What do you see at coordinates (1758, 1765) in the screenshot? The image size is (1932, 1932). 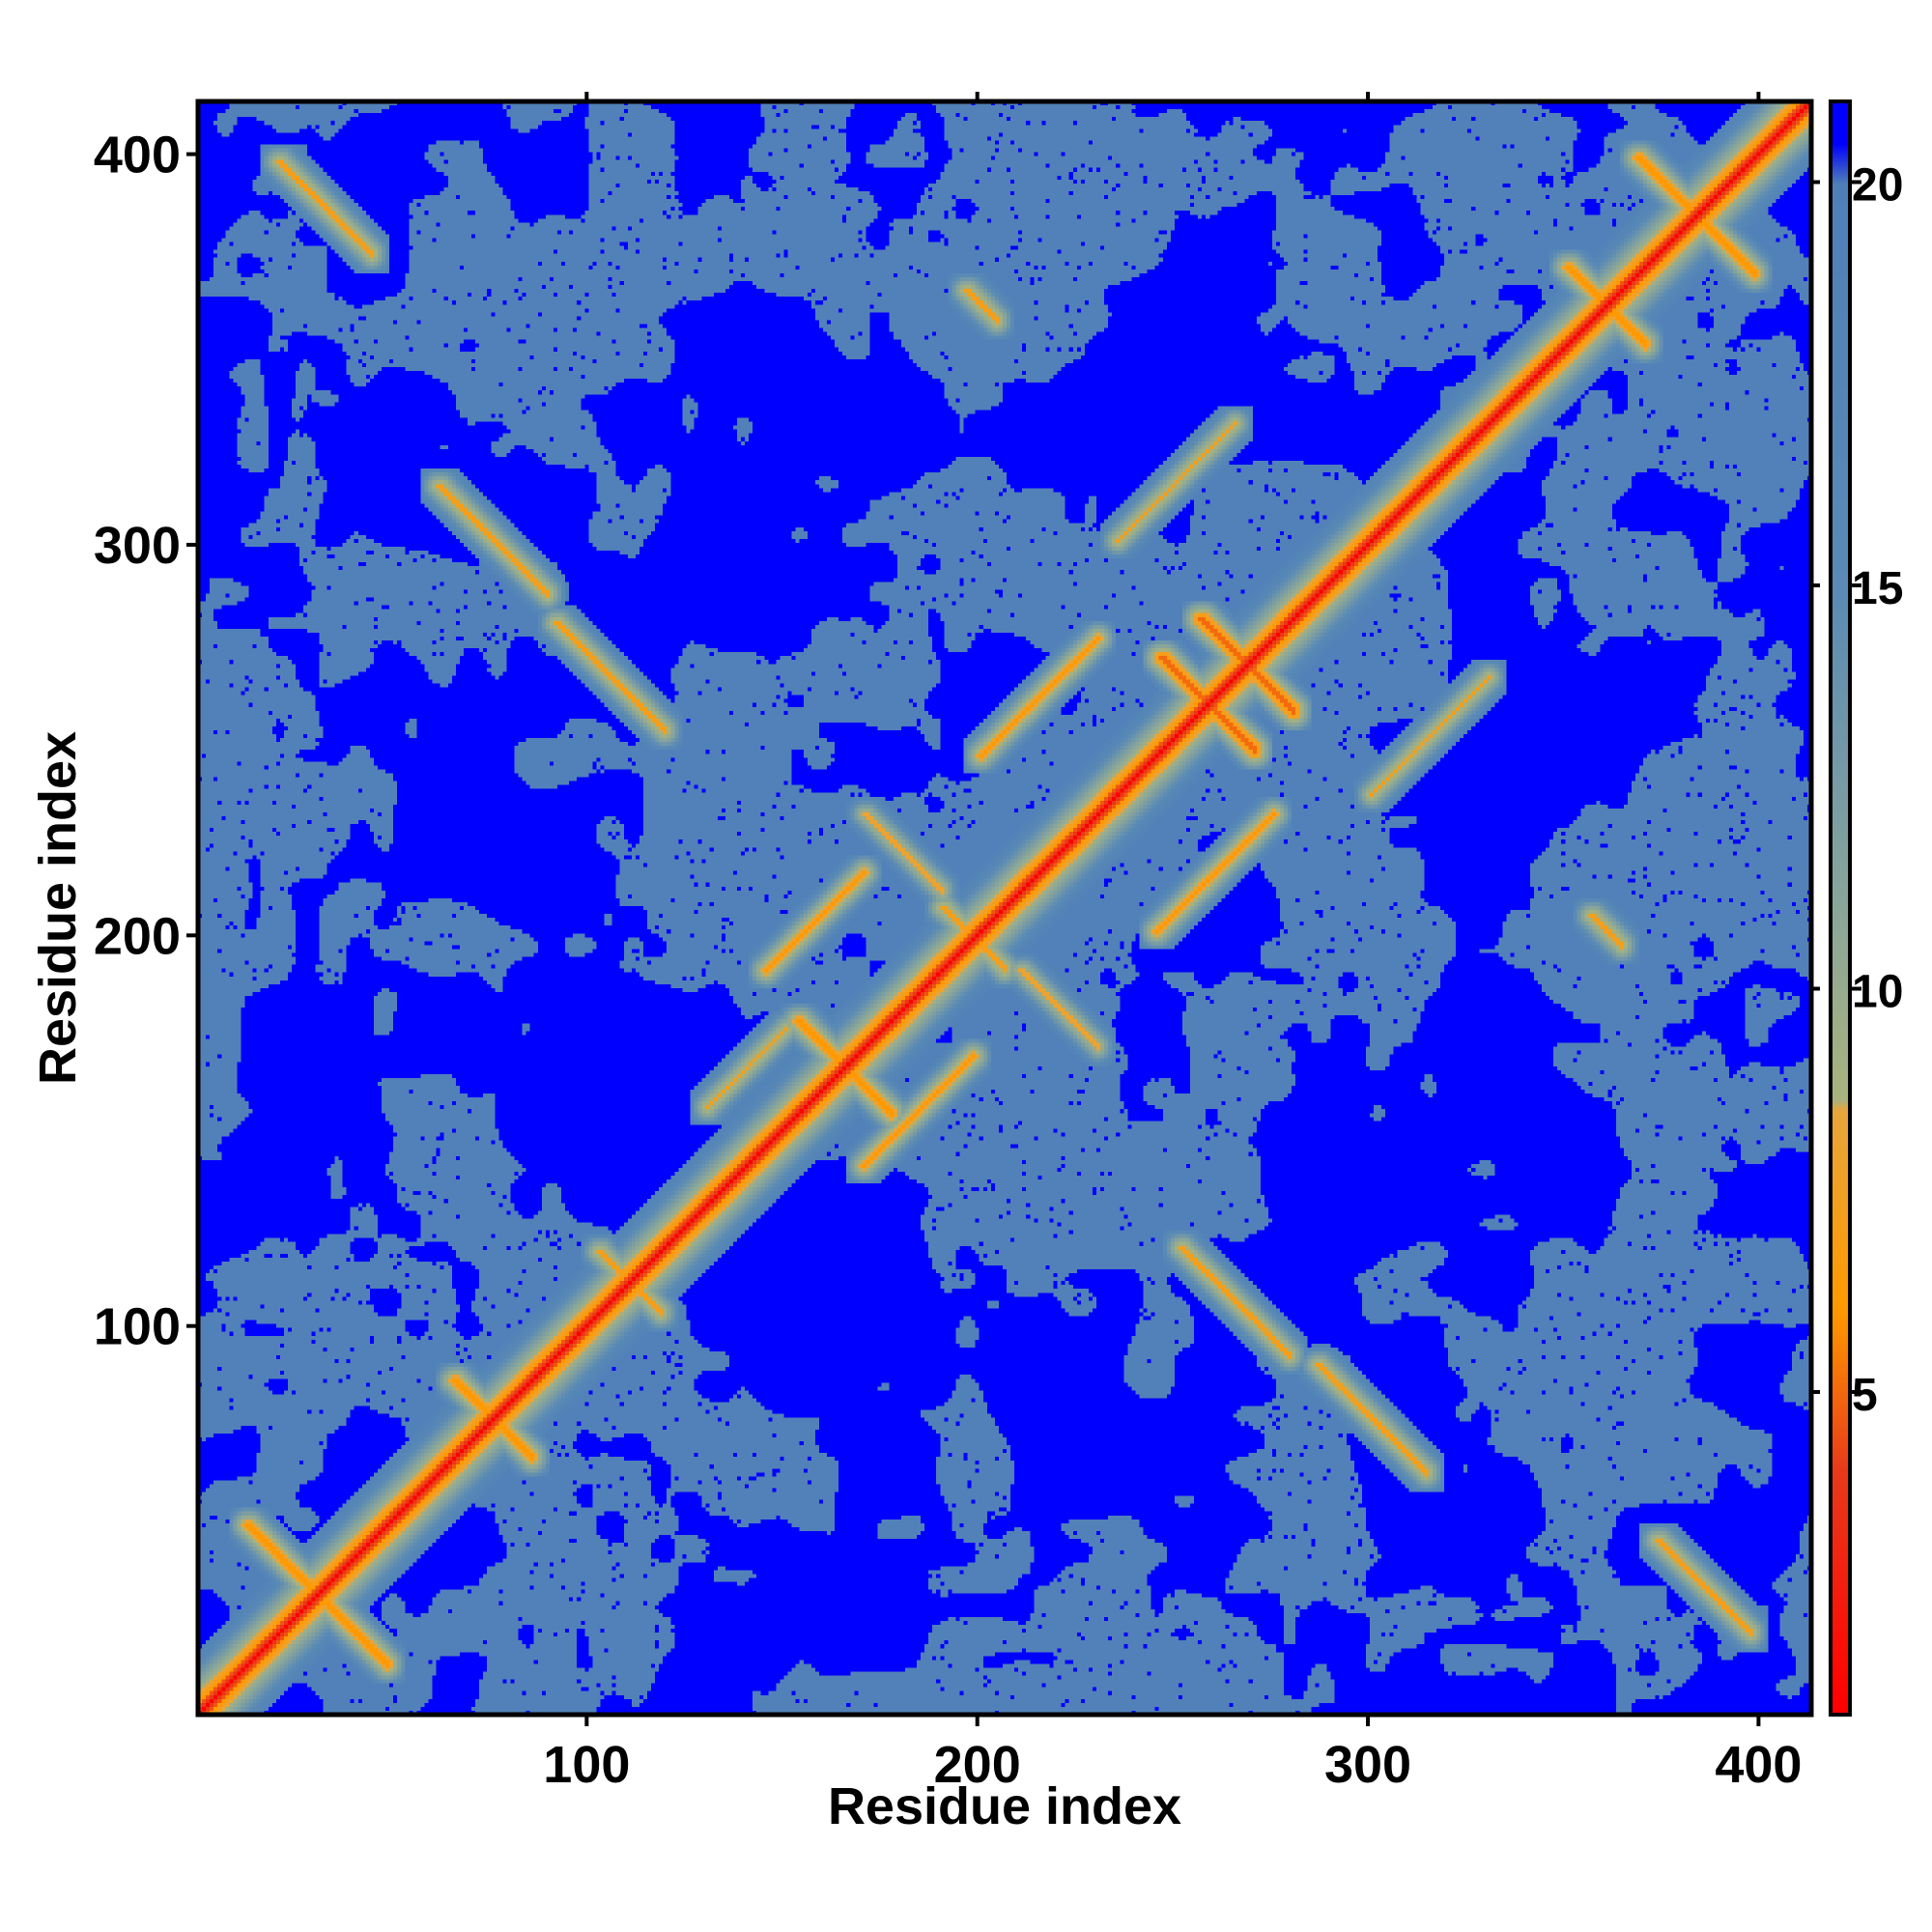 I see `x-tick-label: 400` at bounding box center [1758, 1765].